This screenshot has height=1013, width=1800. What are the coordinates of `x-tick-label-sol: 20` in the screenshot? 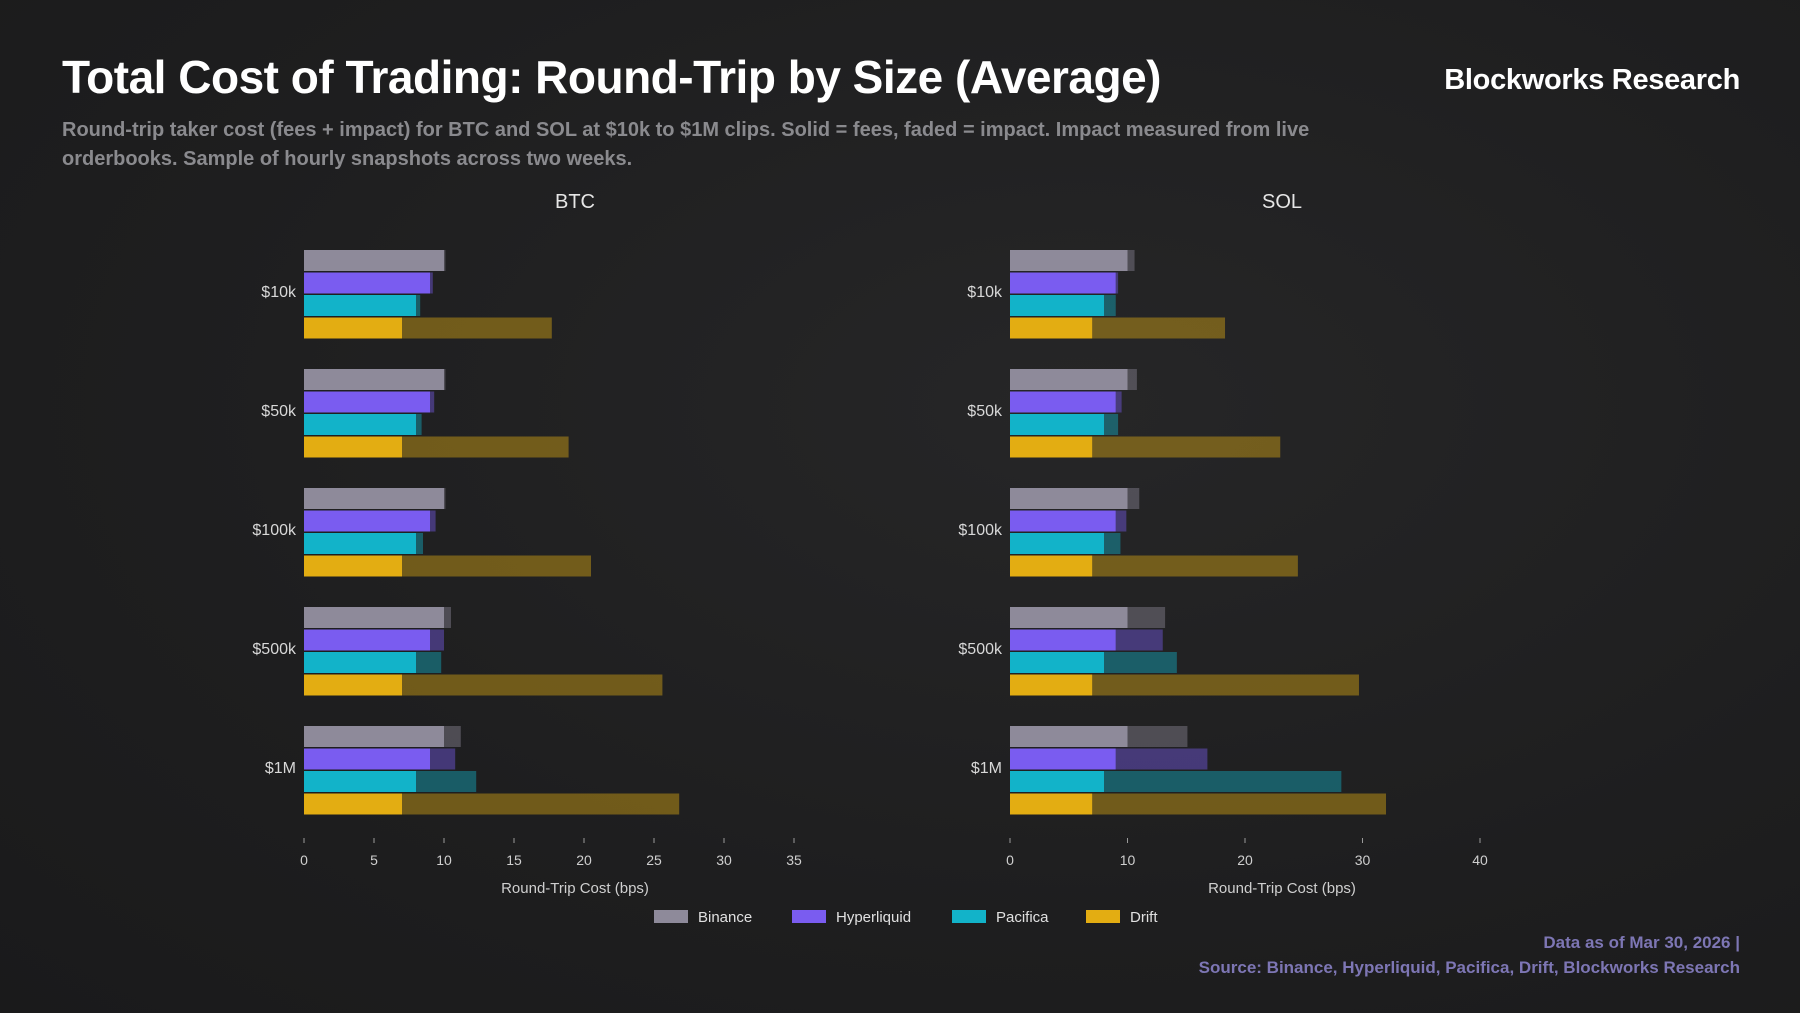 It's located at (1245, 860).